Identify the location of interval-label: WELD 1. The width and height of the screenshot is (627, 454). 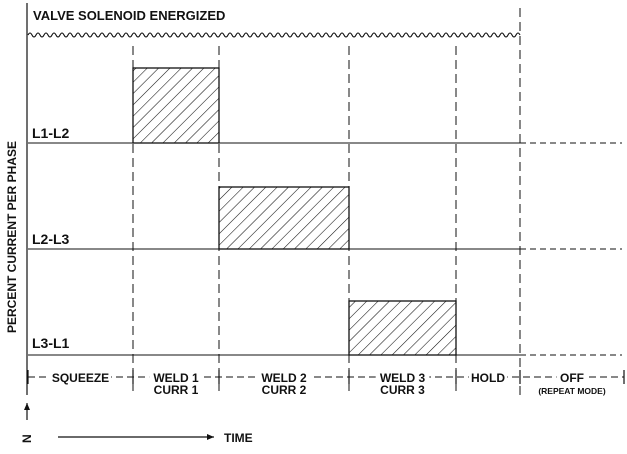
(176, 378).